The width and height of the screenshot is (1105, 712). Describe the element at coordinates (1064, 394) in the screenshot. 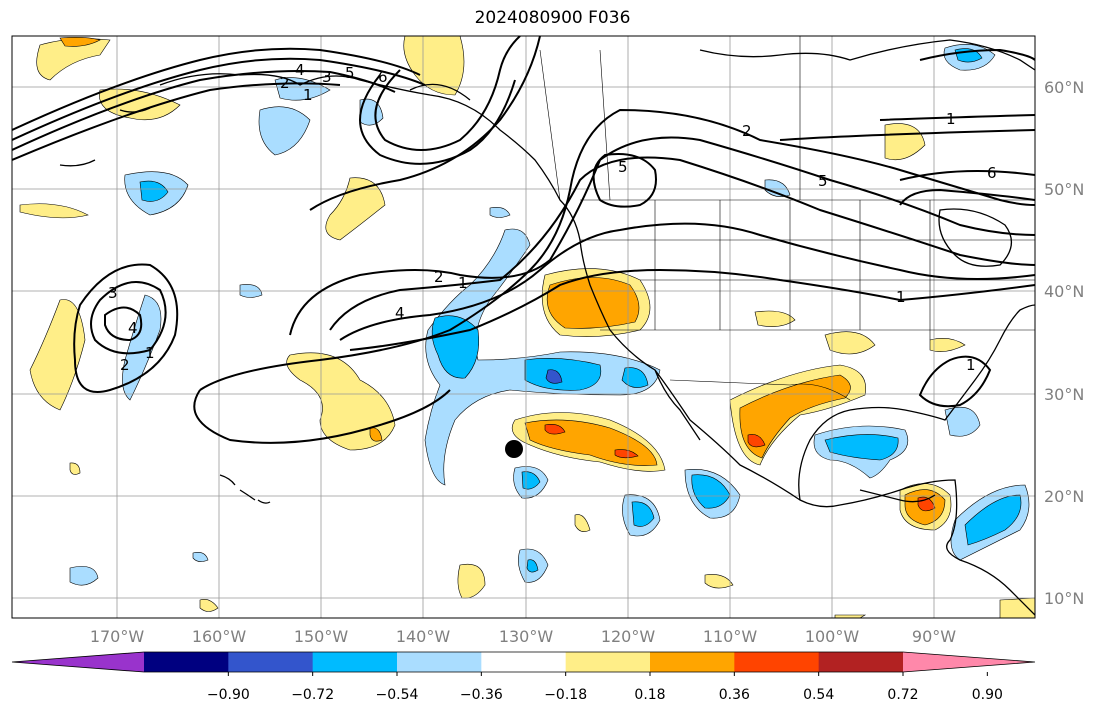

I see `lat-label: 30°N` at that location.